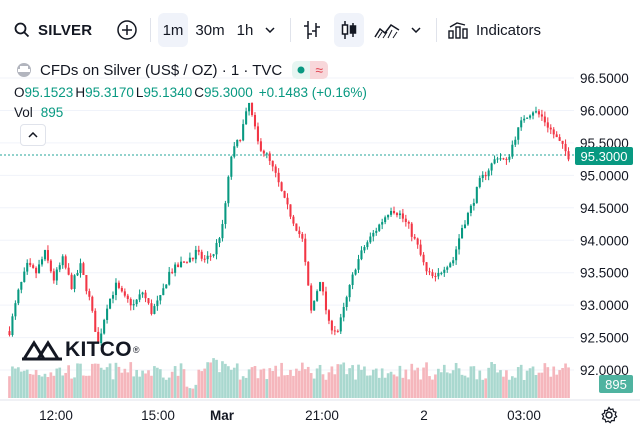 The height and width of the screenshot is (433, 640). I want to click on interval-1h: 1h, so click(245, 30).